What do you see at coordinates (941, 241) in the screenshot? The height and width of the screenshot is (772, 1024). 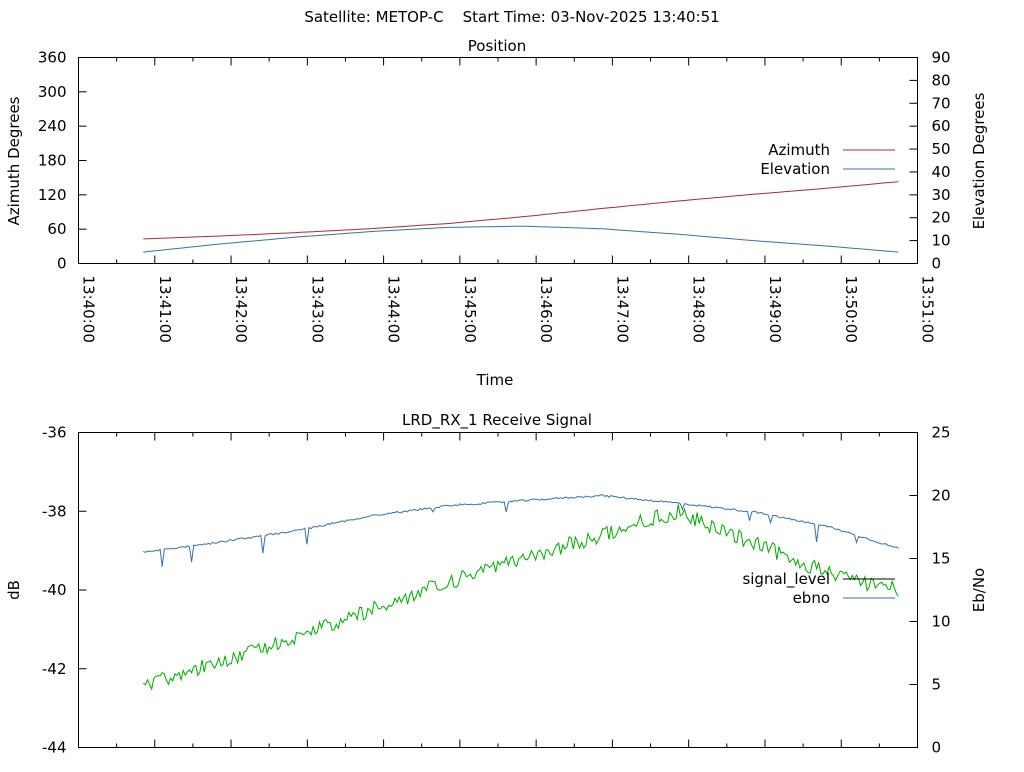 I see `position-y2tick-label: 10` at bounding box center [941, 241].